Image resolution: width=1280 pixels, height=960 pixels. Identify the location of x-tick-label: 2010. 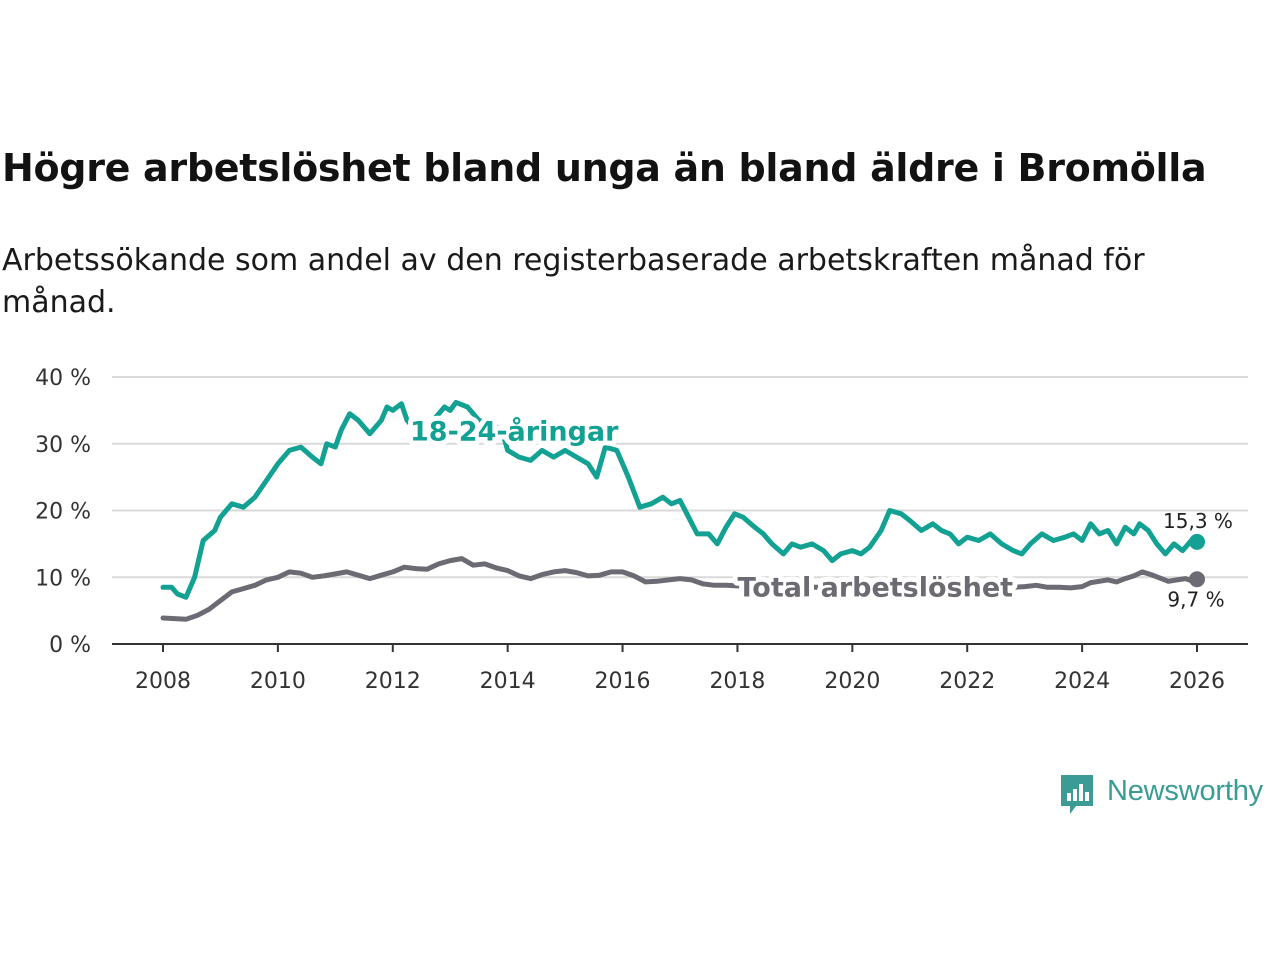
(278, 681).